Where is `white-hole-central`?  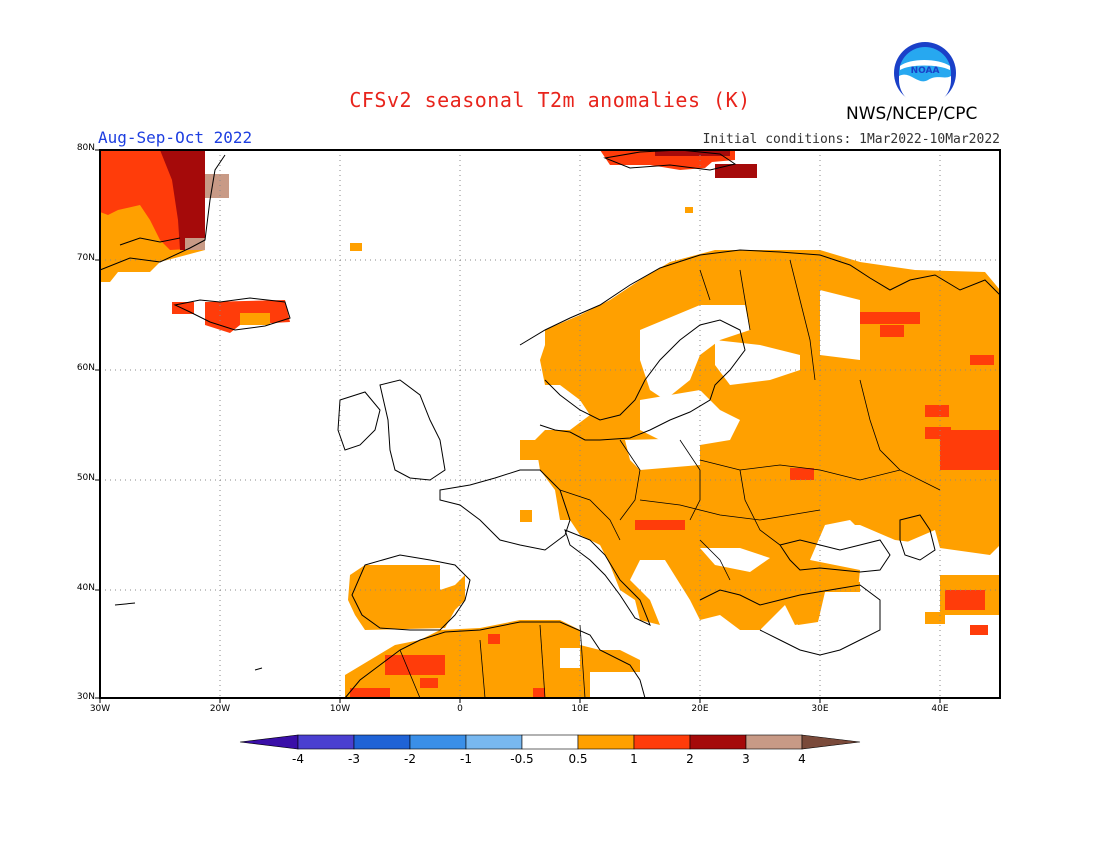
white-hole-central is located at coordinates (662, 454).